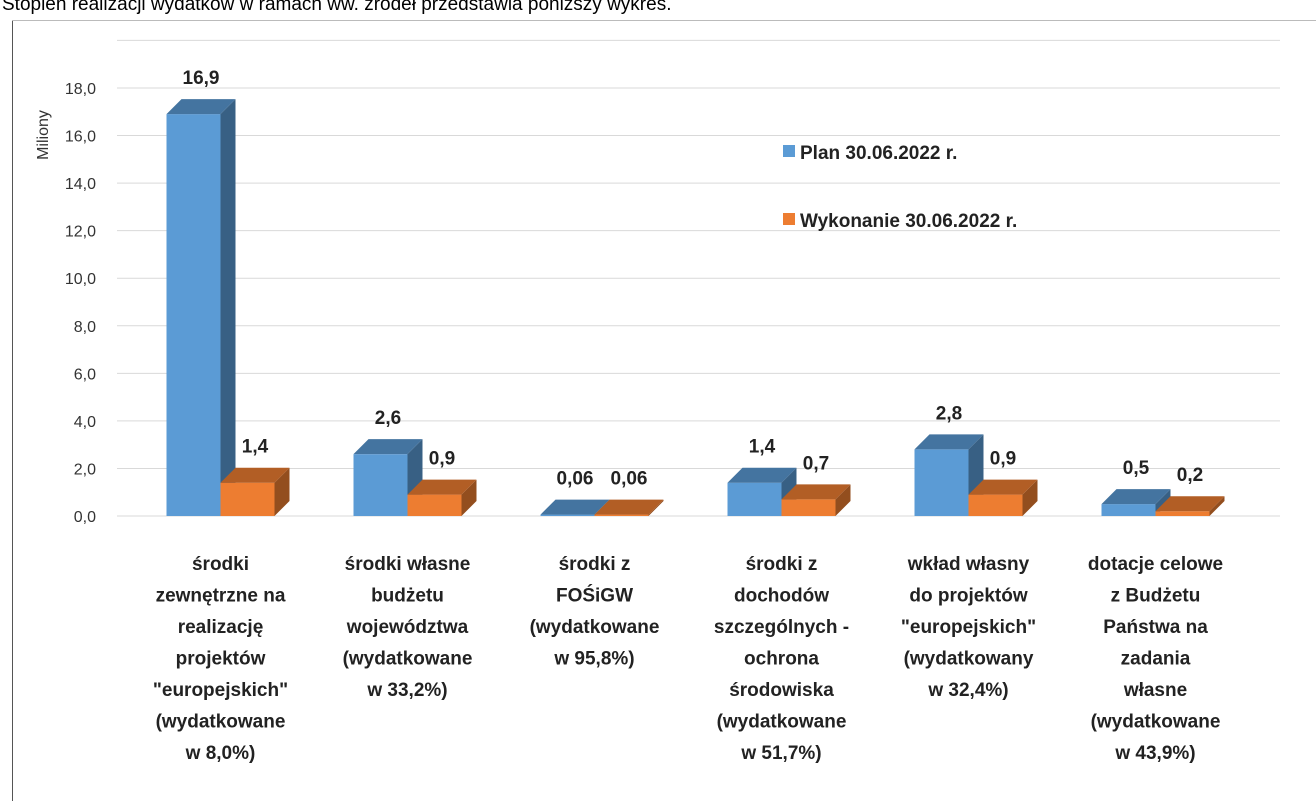  What do you see at coordinates (1136, 468) in the screenshot?
I see `value-label: 0,5` at bounding box center [1136, 468].